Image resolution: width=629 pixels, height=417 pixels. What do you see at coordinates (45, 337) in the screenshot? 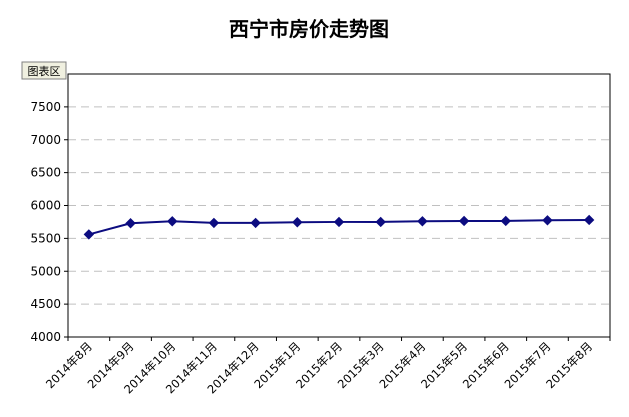
I see `y-tick-label: 4000` at bounding box center [45, 337].